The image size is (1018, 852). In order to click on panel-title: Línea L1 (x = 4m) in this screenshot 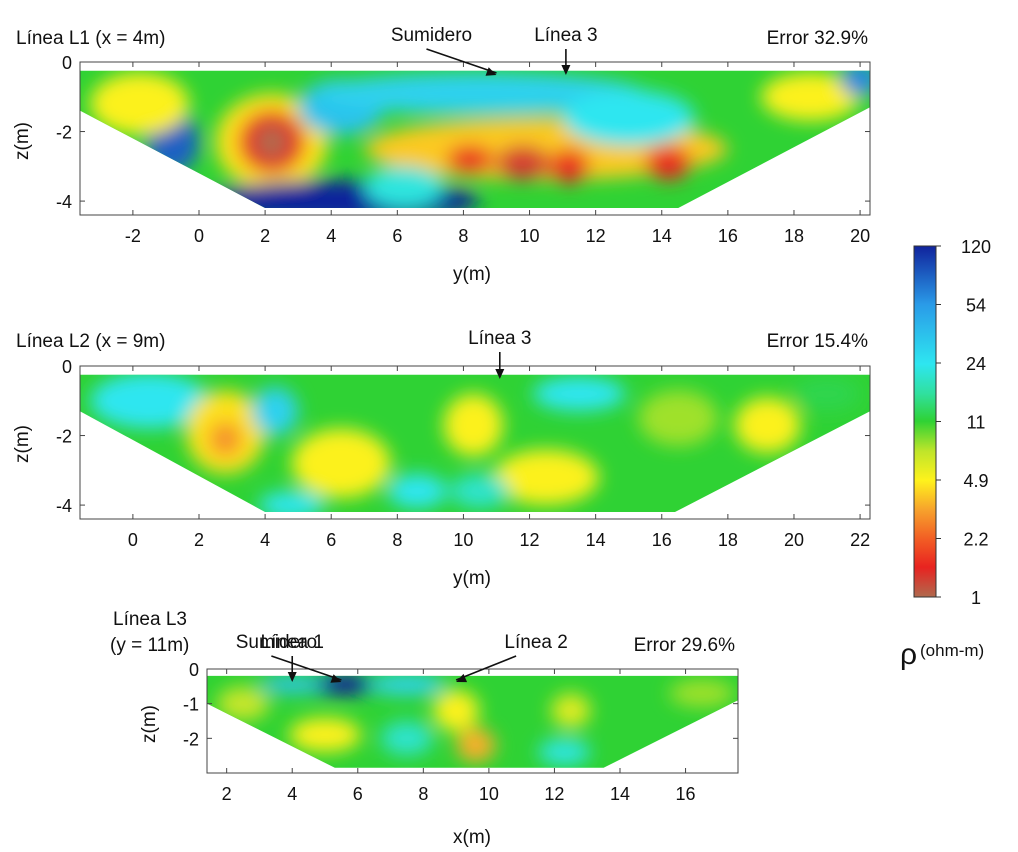, I will do `click(90, 38)`.